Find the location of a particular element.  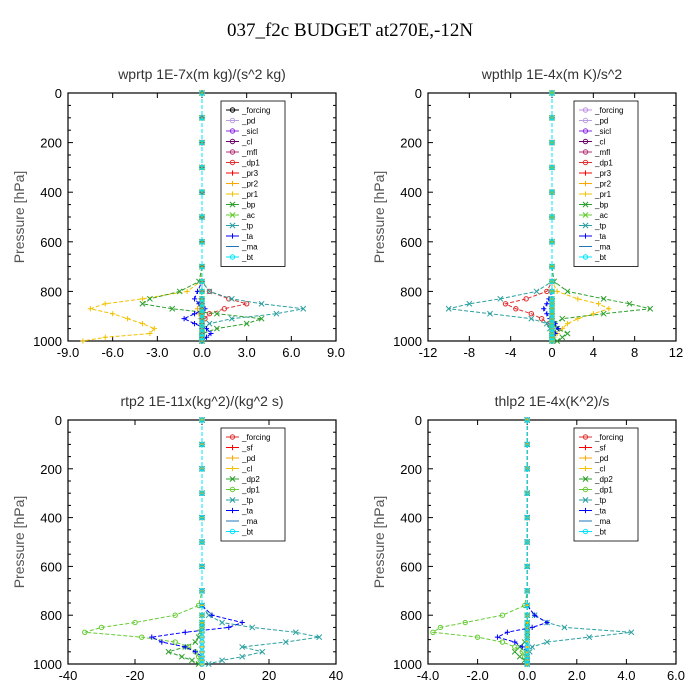

legend: _forcing _sf_pd _cl_dp2 _dp1_tp _ta_ma _bt is located at coordinates (606, 484).